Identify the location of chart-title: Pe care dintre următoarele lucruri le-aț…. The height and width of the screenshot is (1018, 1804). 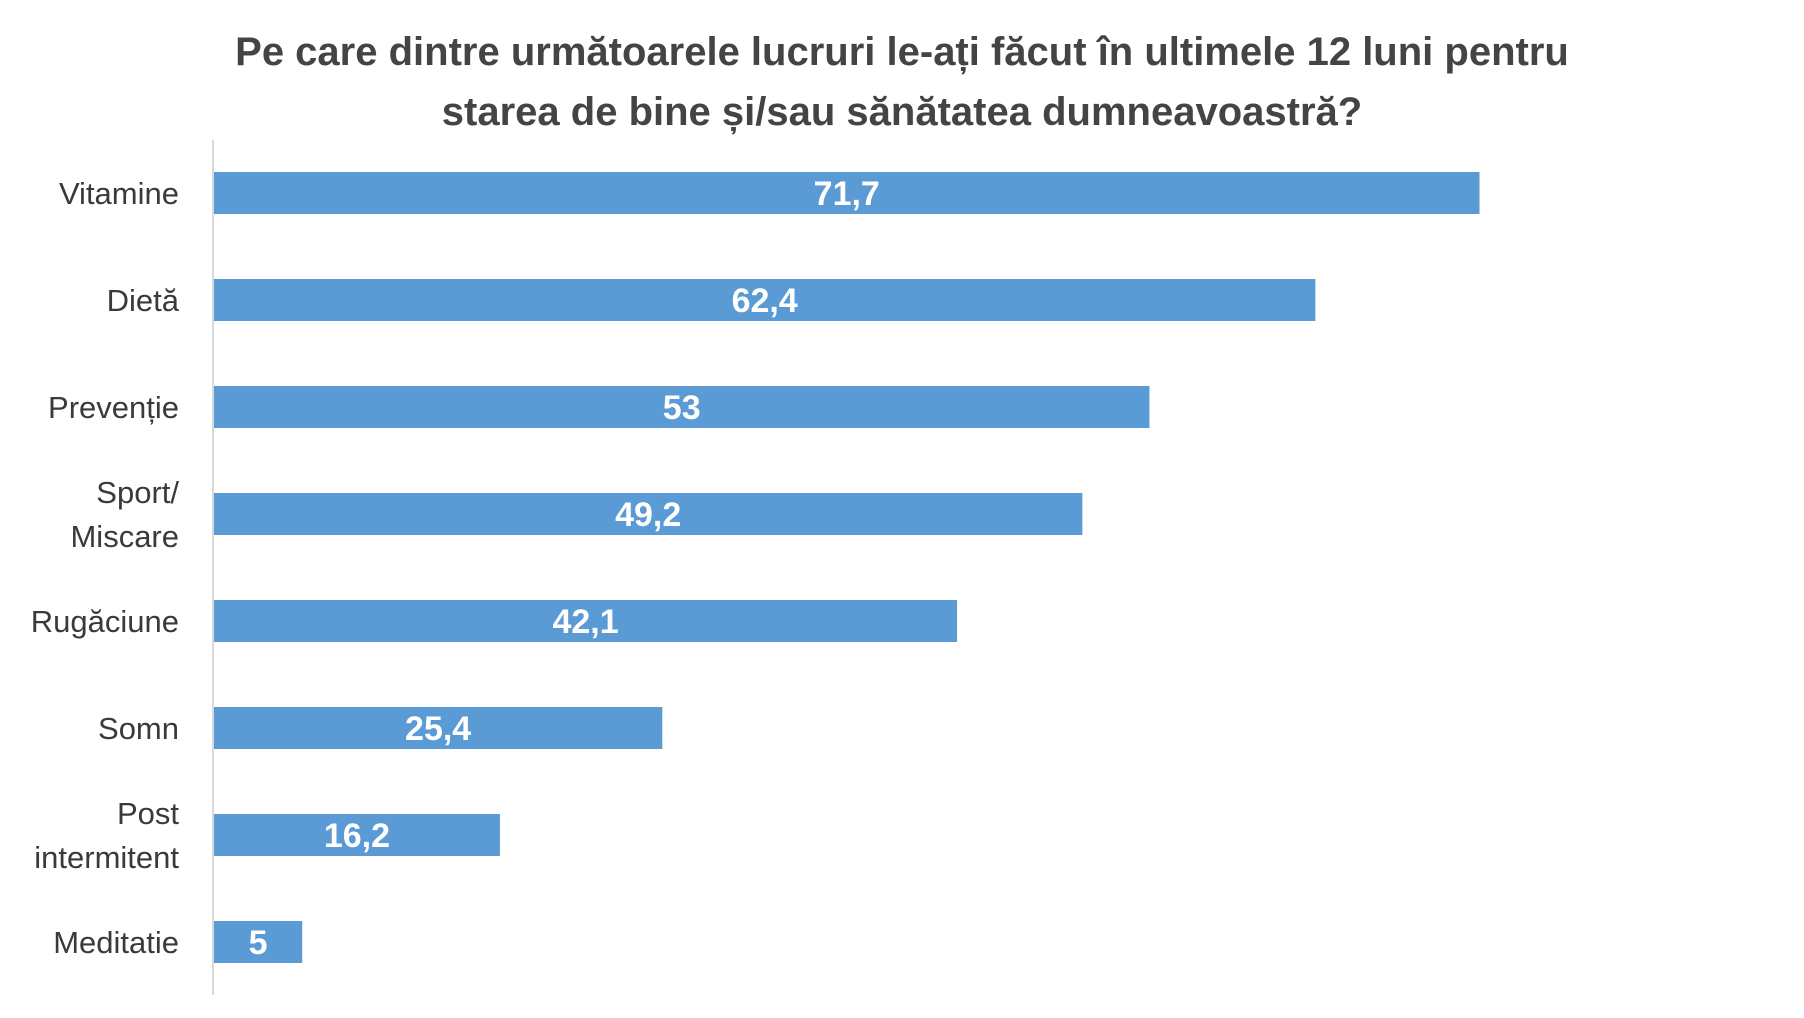
(902, 82).